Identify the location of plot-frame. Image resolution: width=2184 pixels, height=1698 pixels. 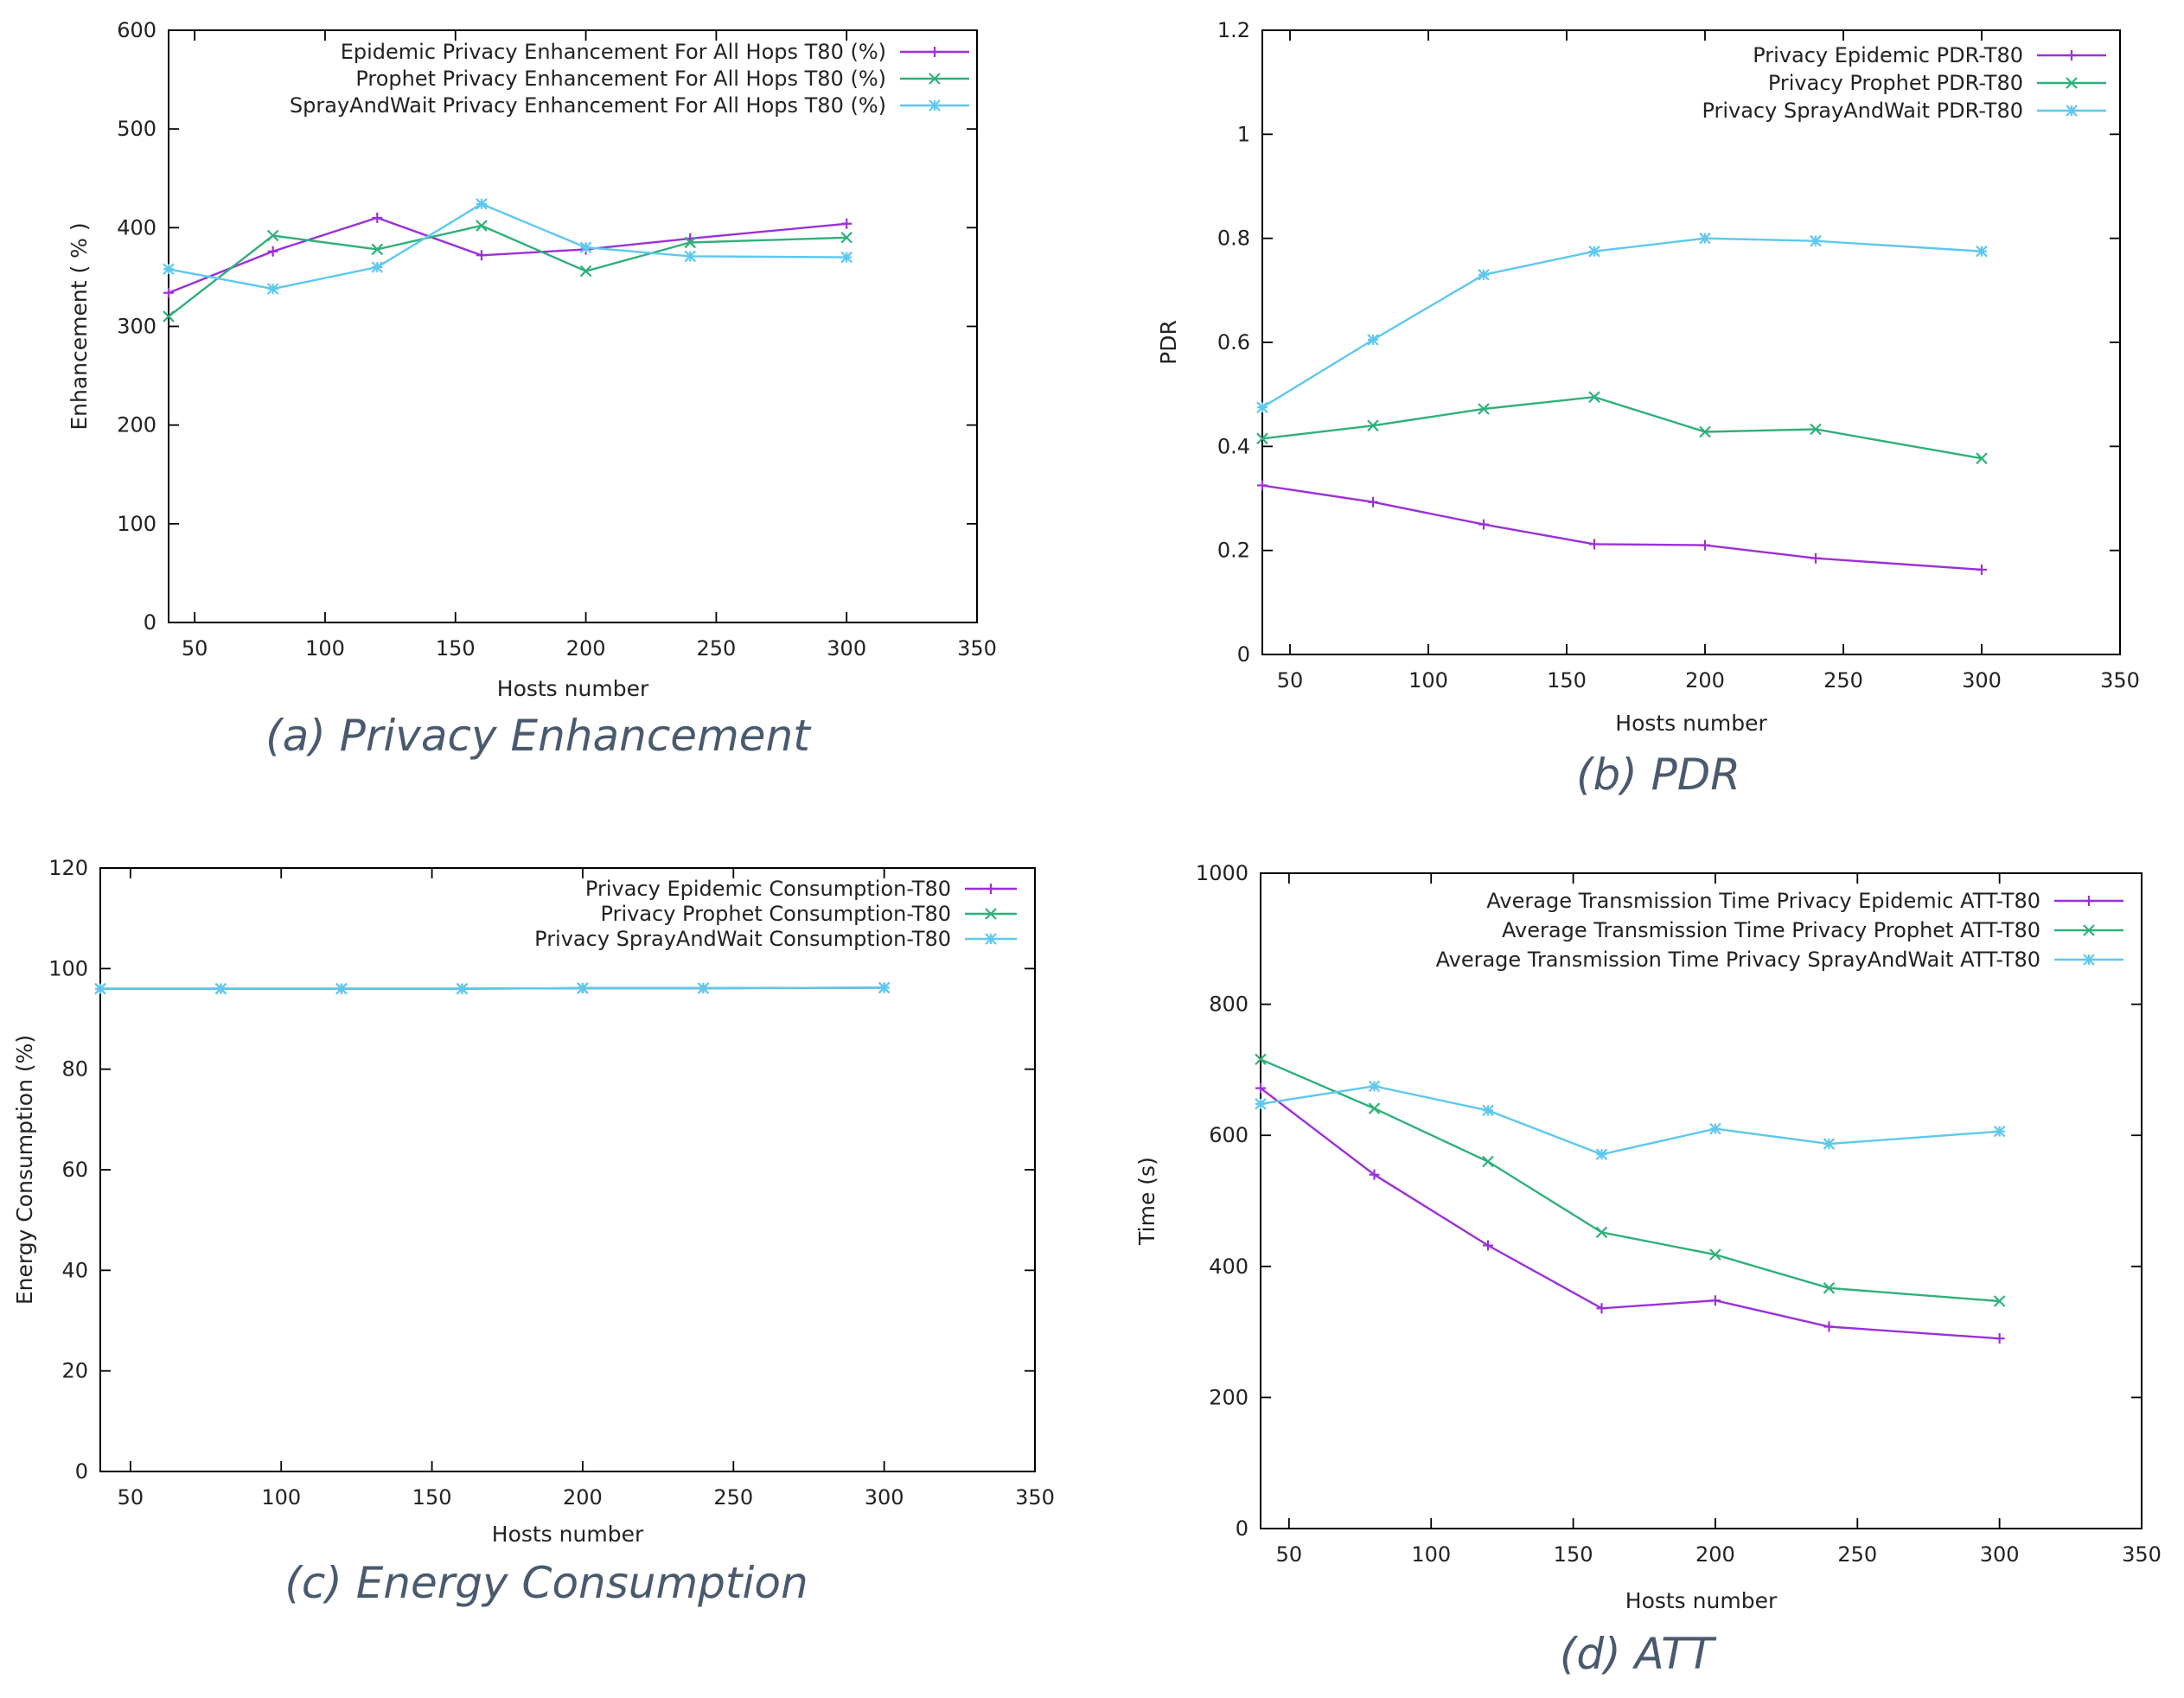
(573, 326).